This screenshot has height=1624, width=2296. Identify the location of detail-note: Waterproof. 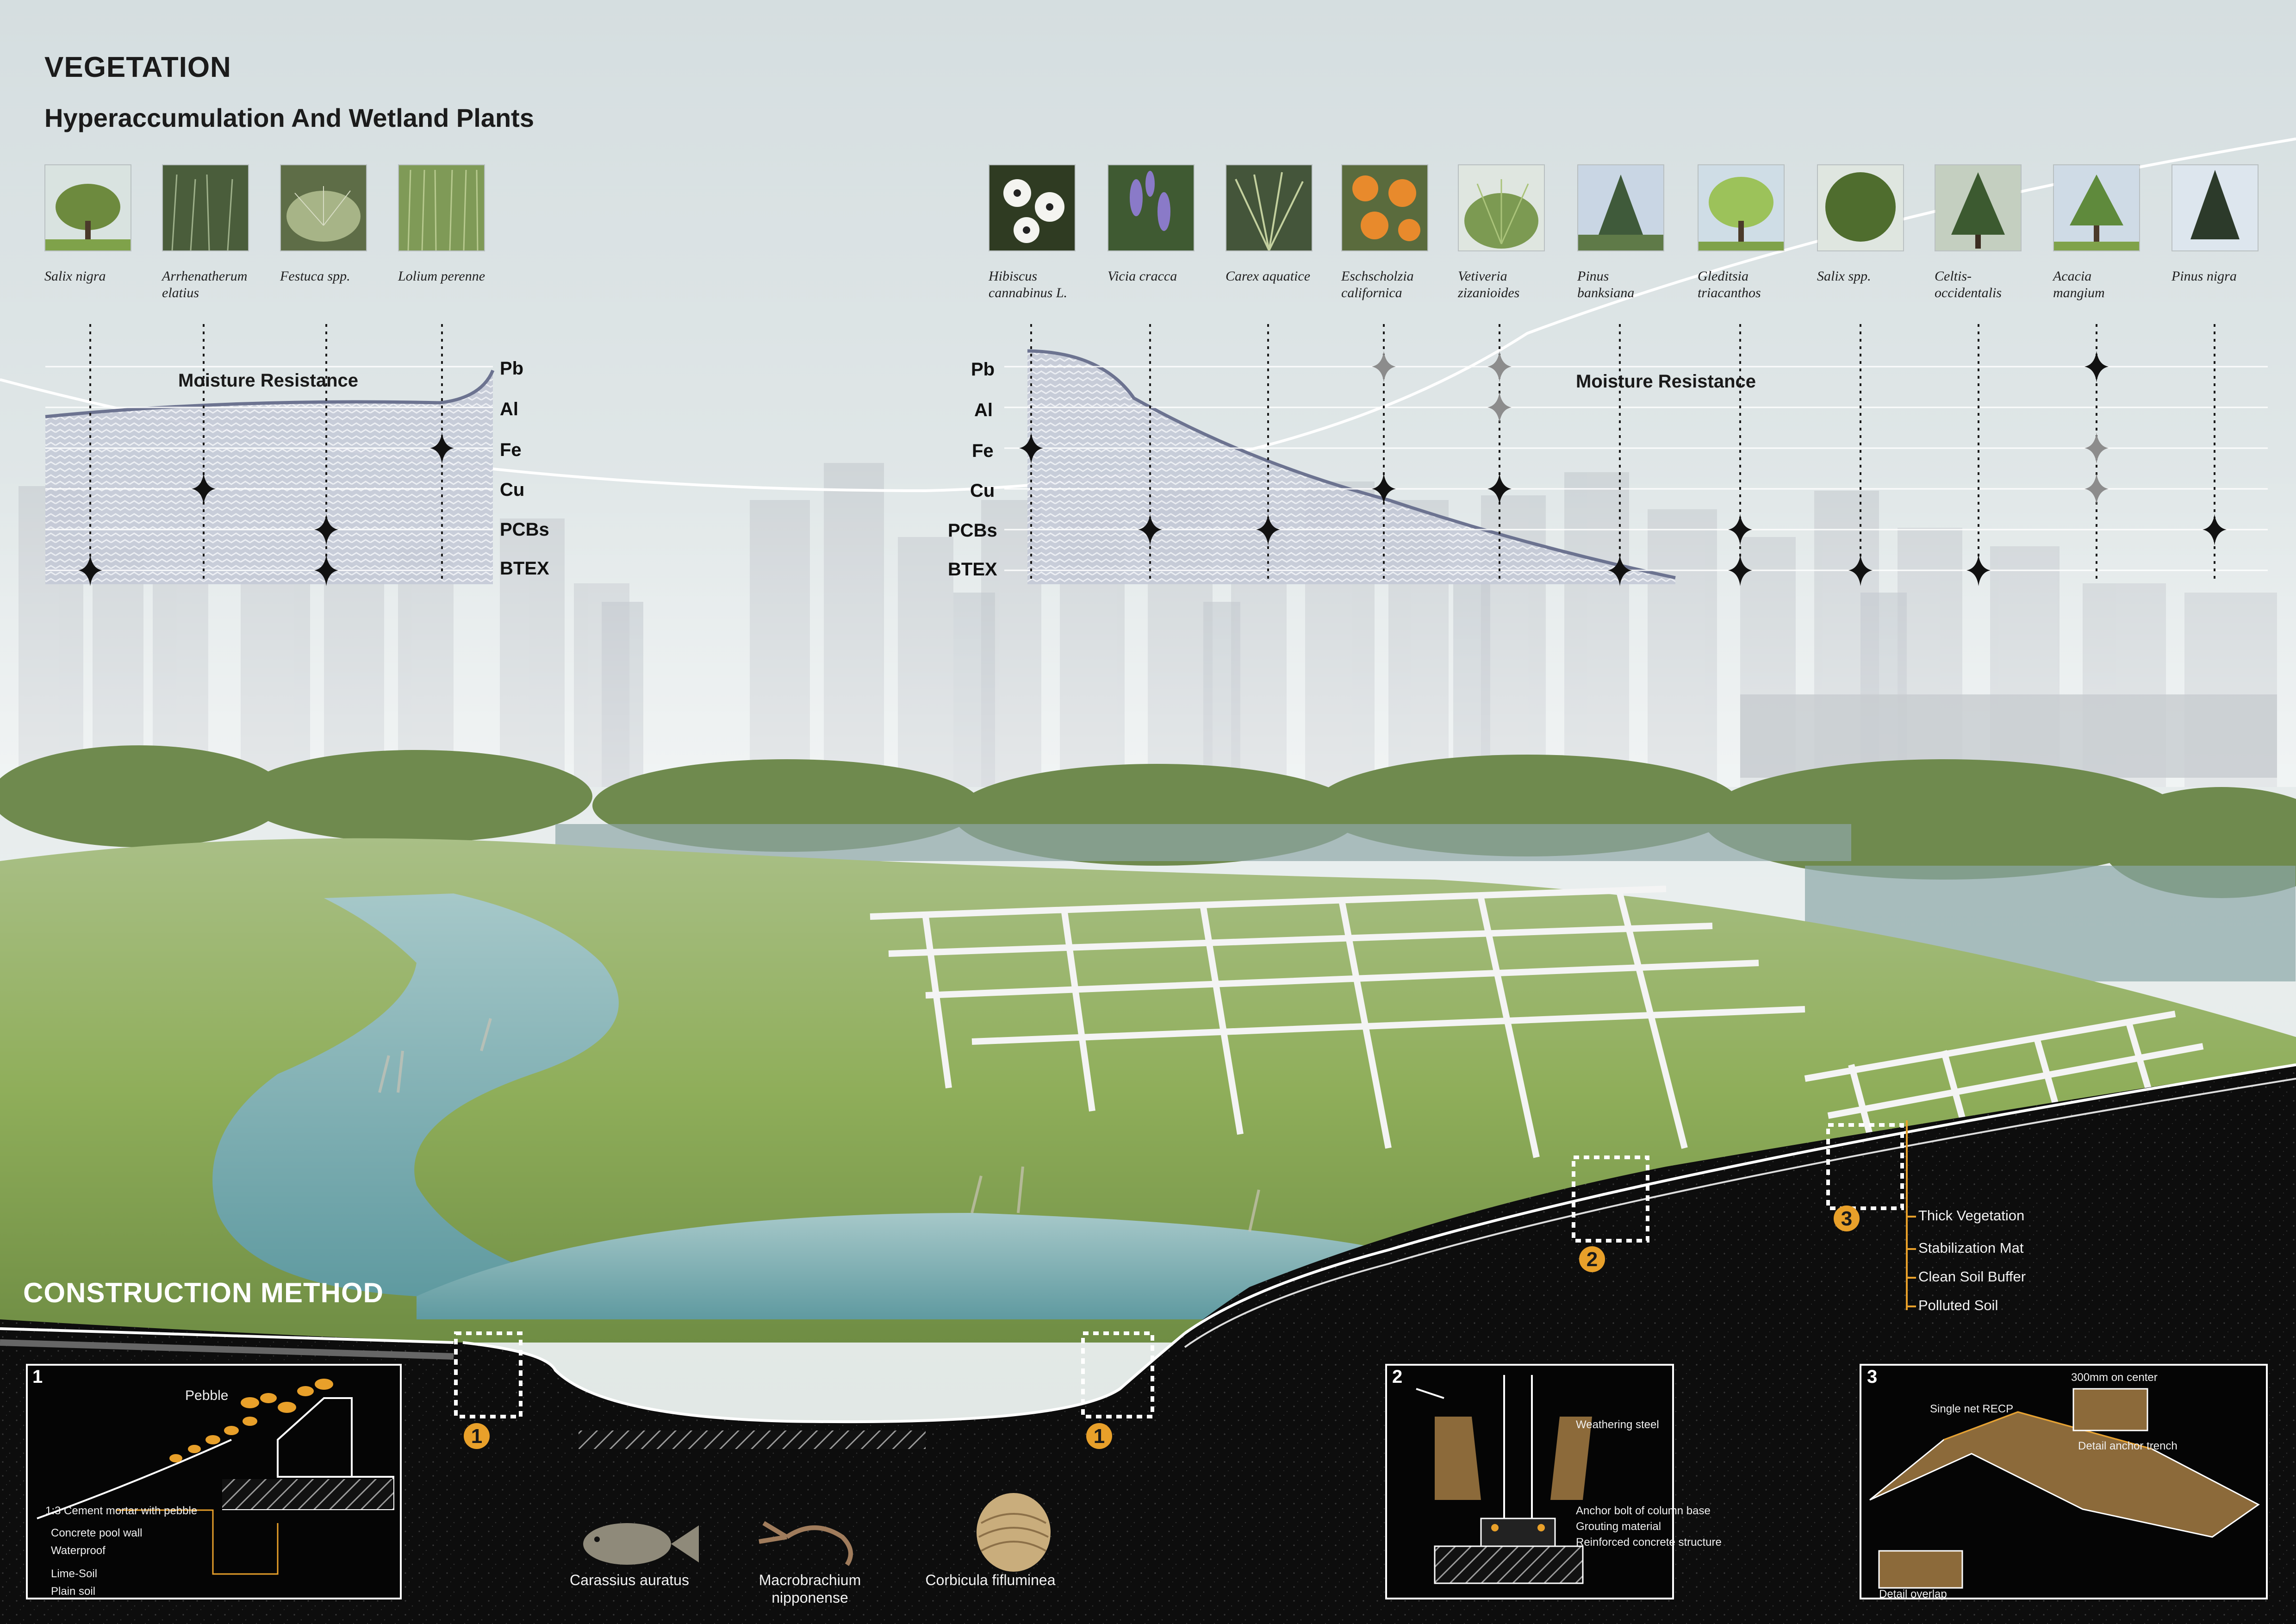
(78, 1550).